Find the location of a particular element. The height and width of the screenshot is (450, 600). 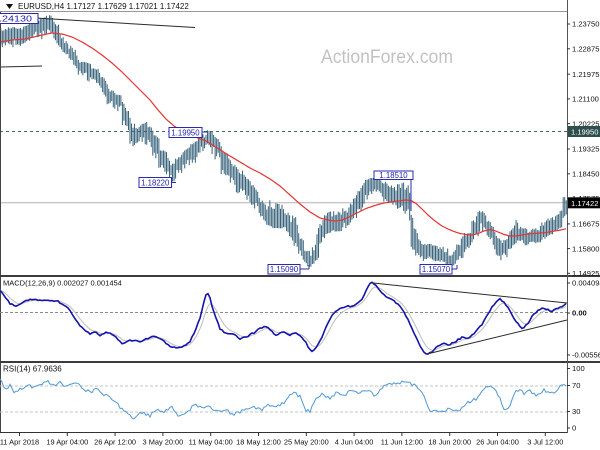

svg-text: 26 Jun 04:00 is located at coordinates (497, 442).